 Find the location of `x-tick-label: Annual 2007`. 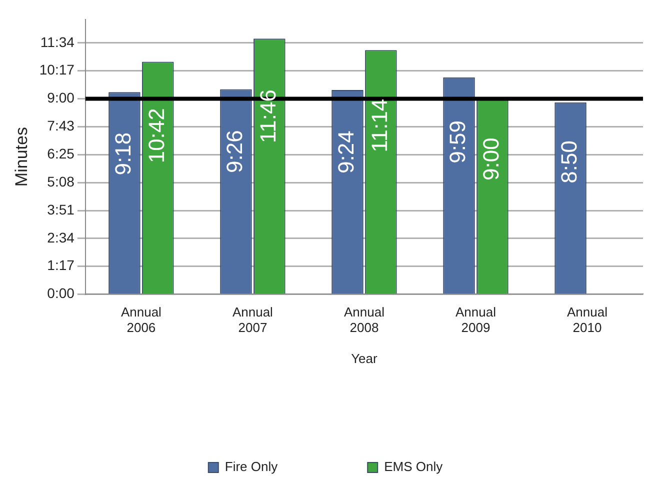

x-tick-label: Annual 2007 is located at coordinates (253, 320).